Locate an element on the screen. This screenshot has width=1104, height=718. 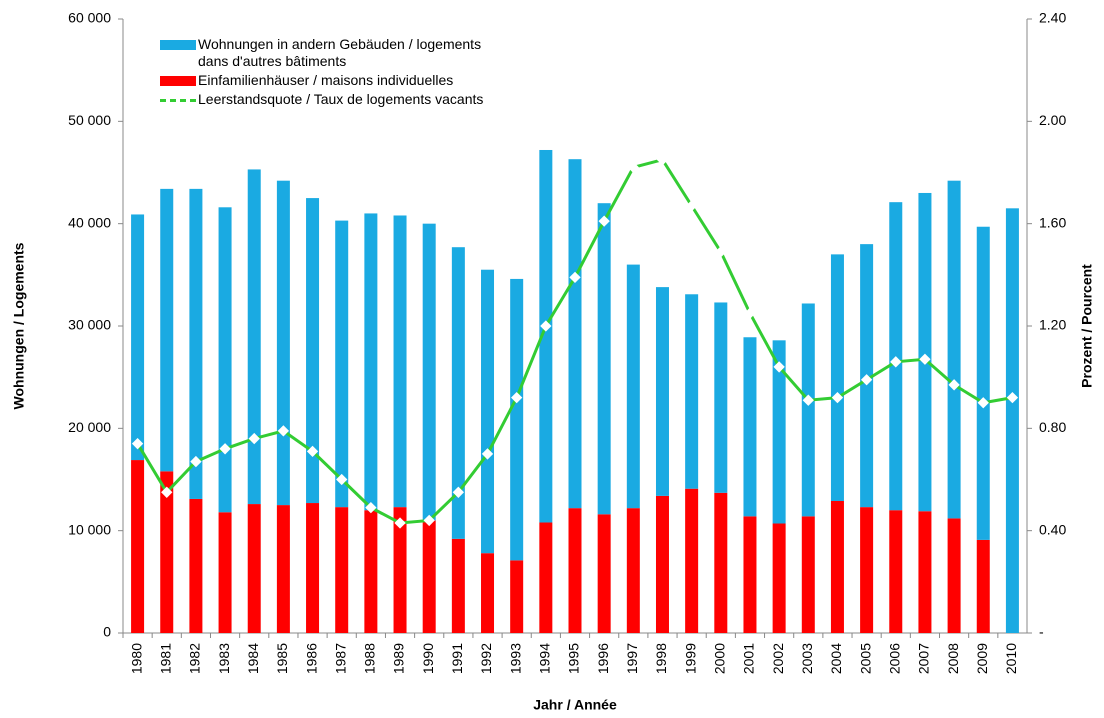
y2-tick-label: - is located at coordinates (1041, 632).